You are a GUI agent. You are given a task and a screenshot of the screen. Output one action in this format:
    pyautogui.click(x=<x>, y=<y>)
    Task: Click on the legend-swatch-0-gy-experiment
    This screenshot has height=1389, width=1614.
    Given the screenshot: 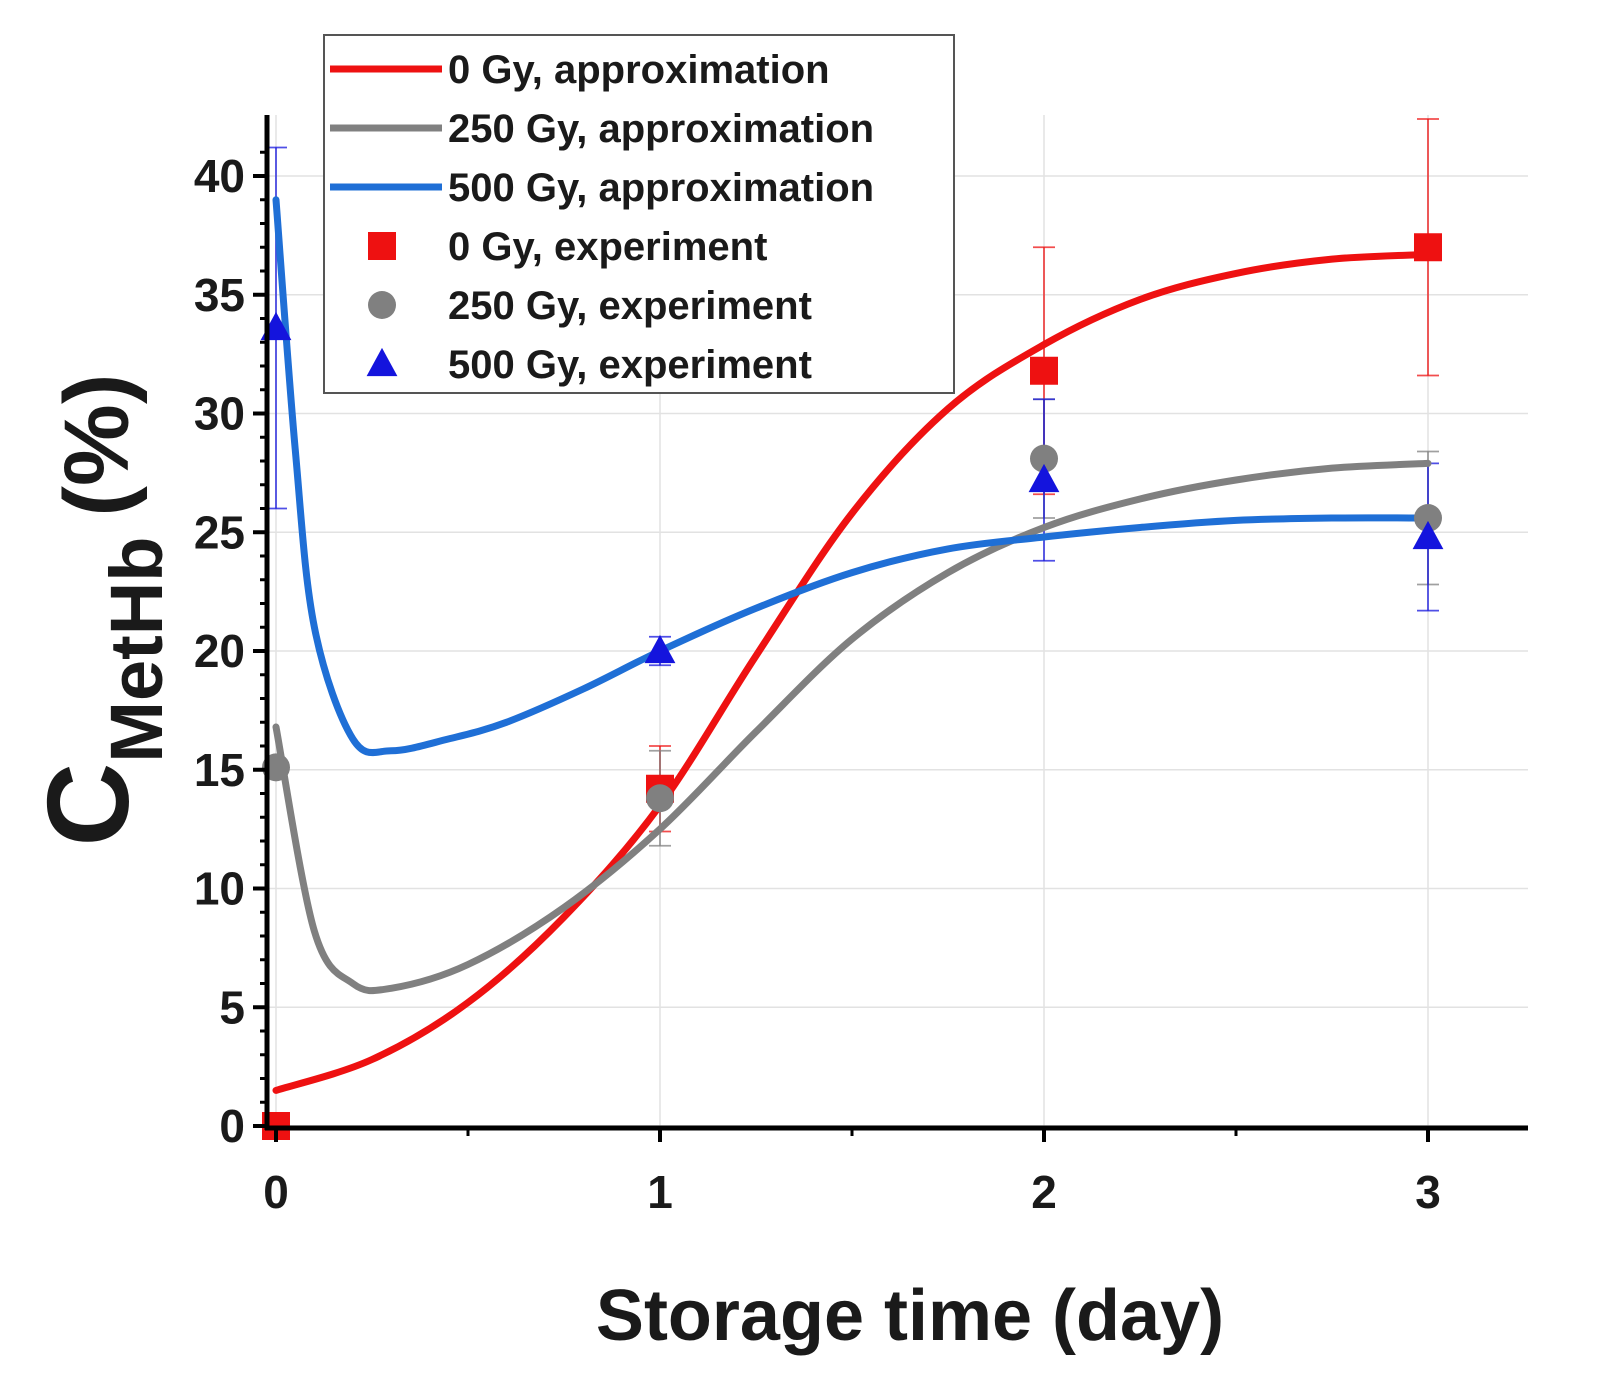 What is the action you would take?
    pyautogui.click(x=382, y=246)
    